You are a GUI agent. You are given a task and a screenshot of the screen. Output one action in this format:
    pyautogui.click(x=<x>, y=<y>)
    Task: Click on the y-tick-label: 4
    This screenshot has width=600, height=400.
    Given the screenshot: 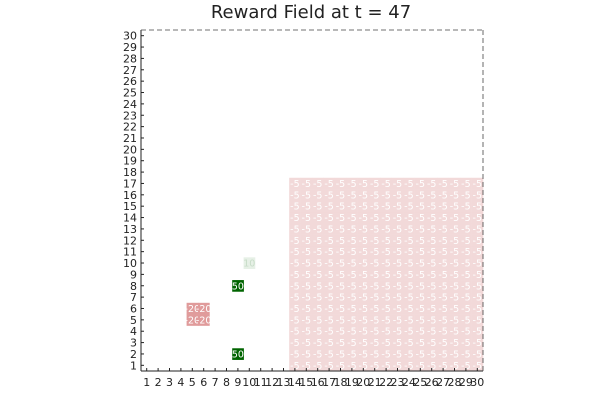 What is the action you would take?
    pyautogui.click(x=133, y=331)
    